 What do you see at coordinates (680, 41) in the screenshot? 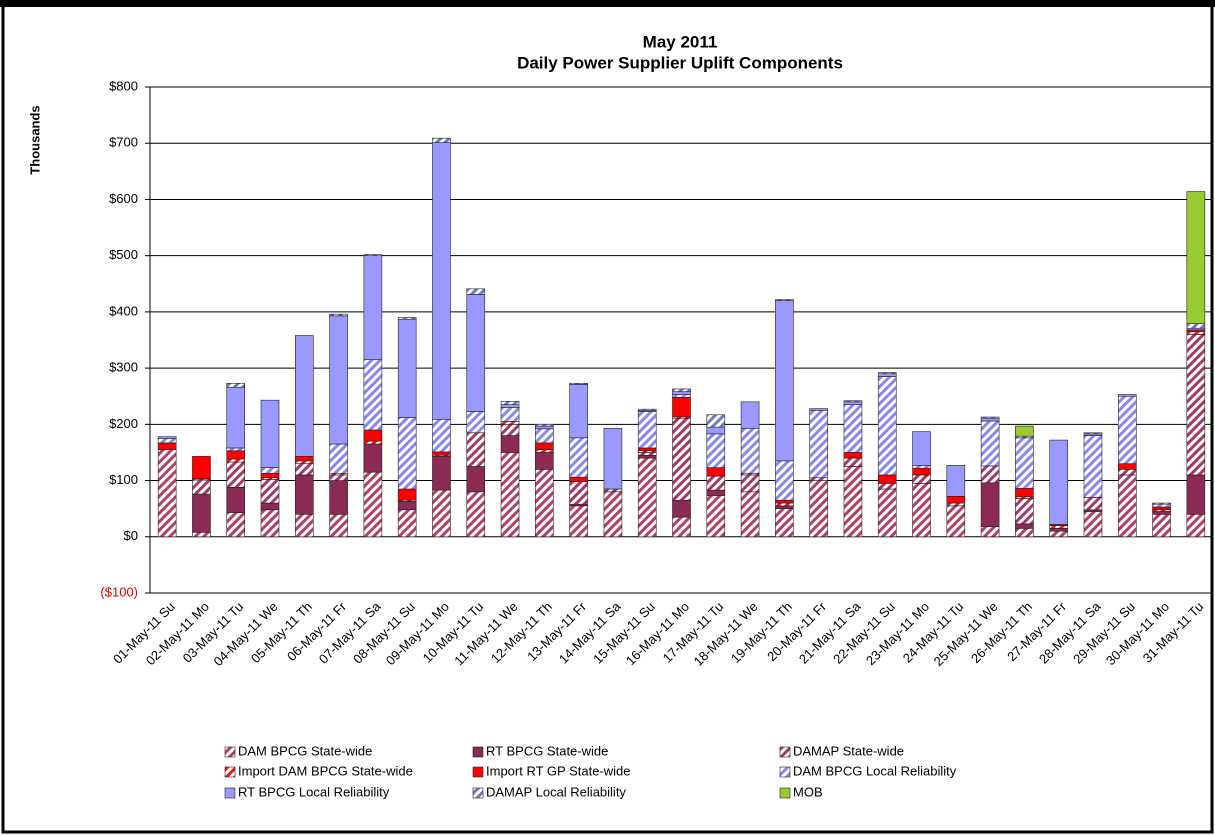
I see `chart-title: May 2011` at bounding box center [680, 41].